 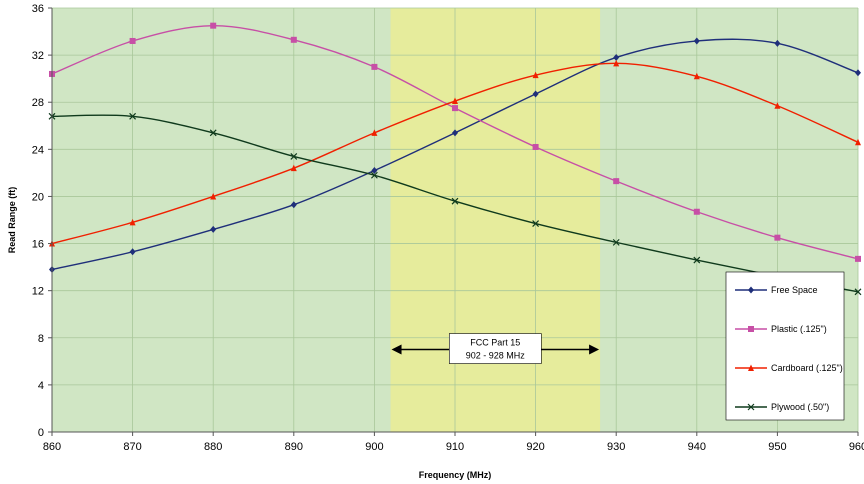 I want to click on arrow-right-icon, so click(x=594, y=349).